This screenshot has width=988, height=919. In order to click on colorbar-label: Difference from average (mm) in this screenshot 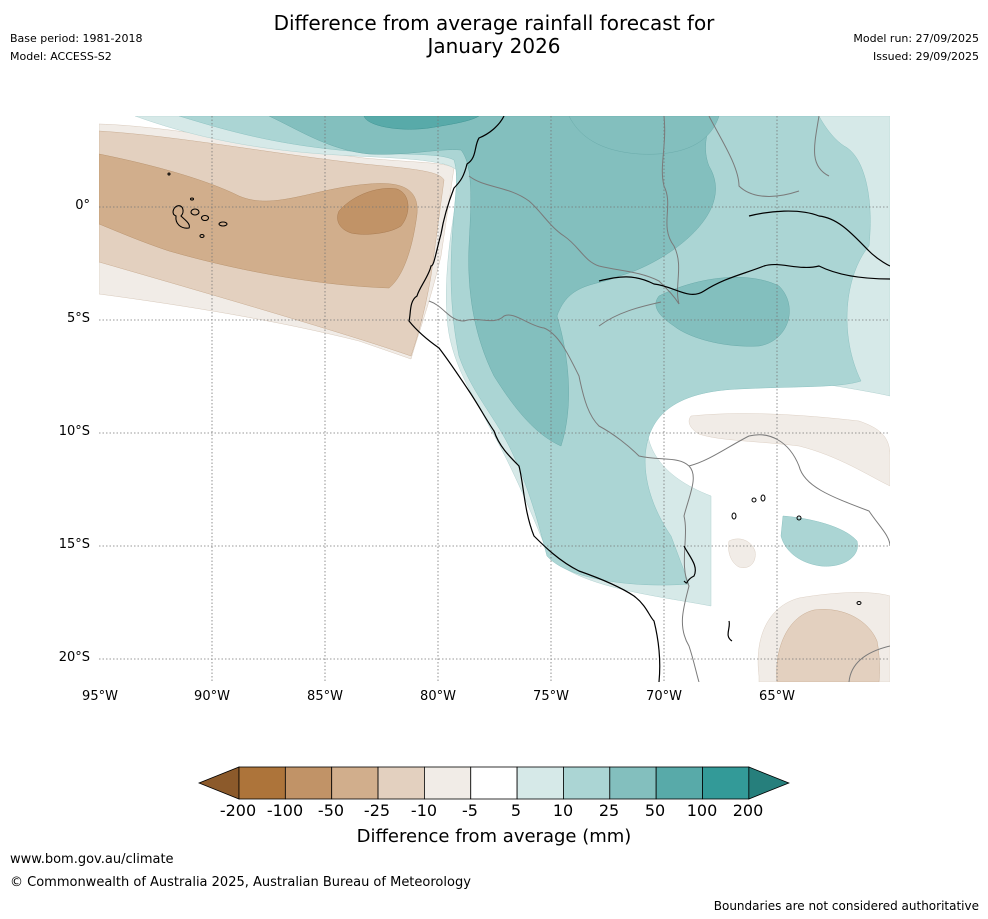, I will do `click(494, 836)`.